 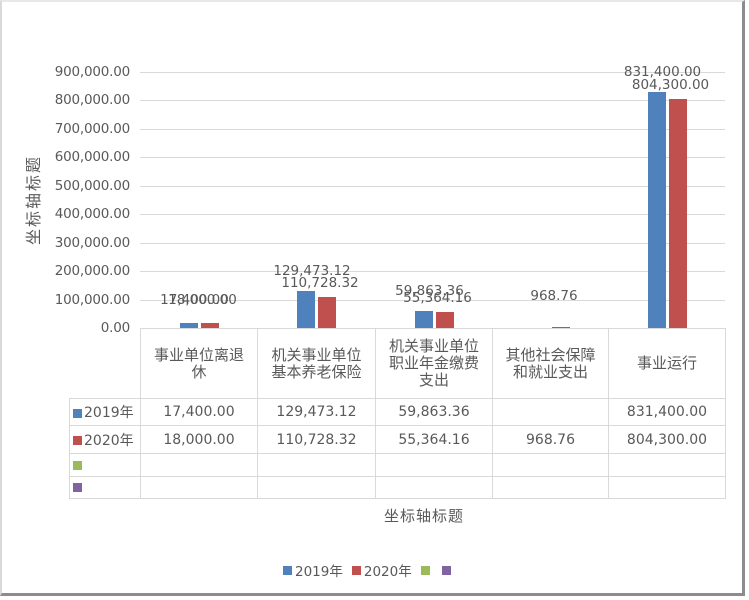 I want to click on table-cell: 18,000.00, so click(x=199, y=439).